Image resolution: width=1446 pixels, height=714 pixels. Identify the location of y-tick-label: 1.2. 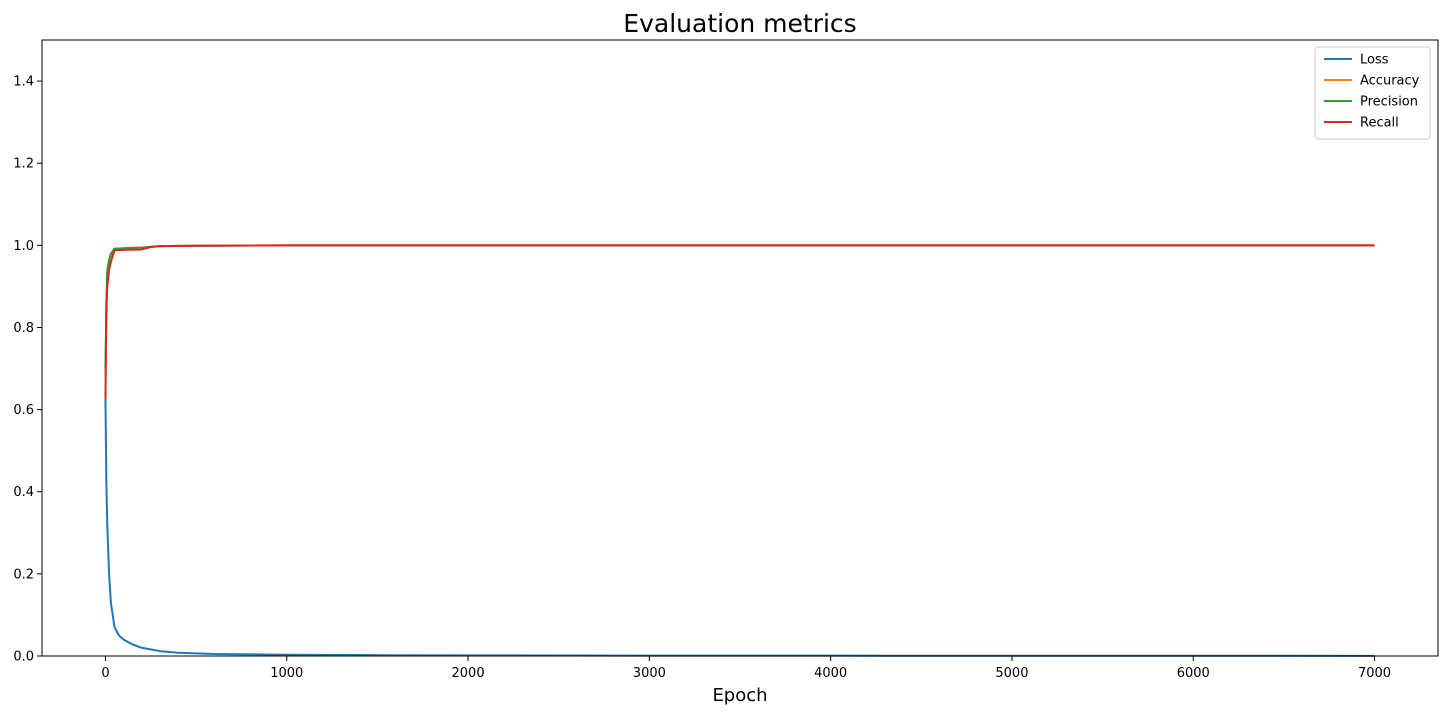
(23, 164).